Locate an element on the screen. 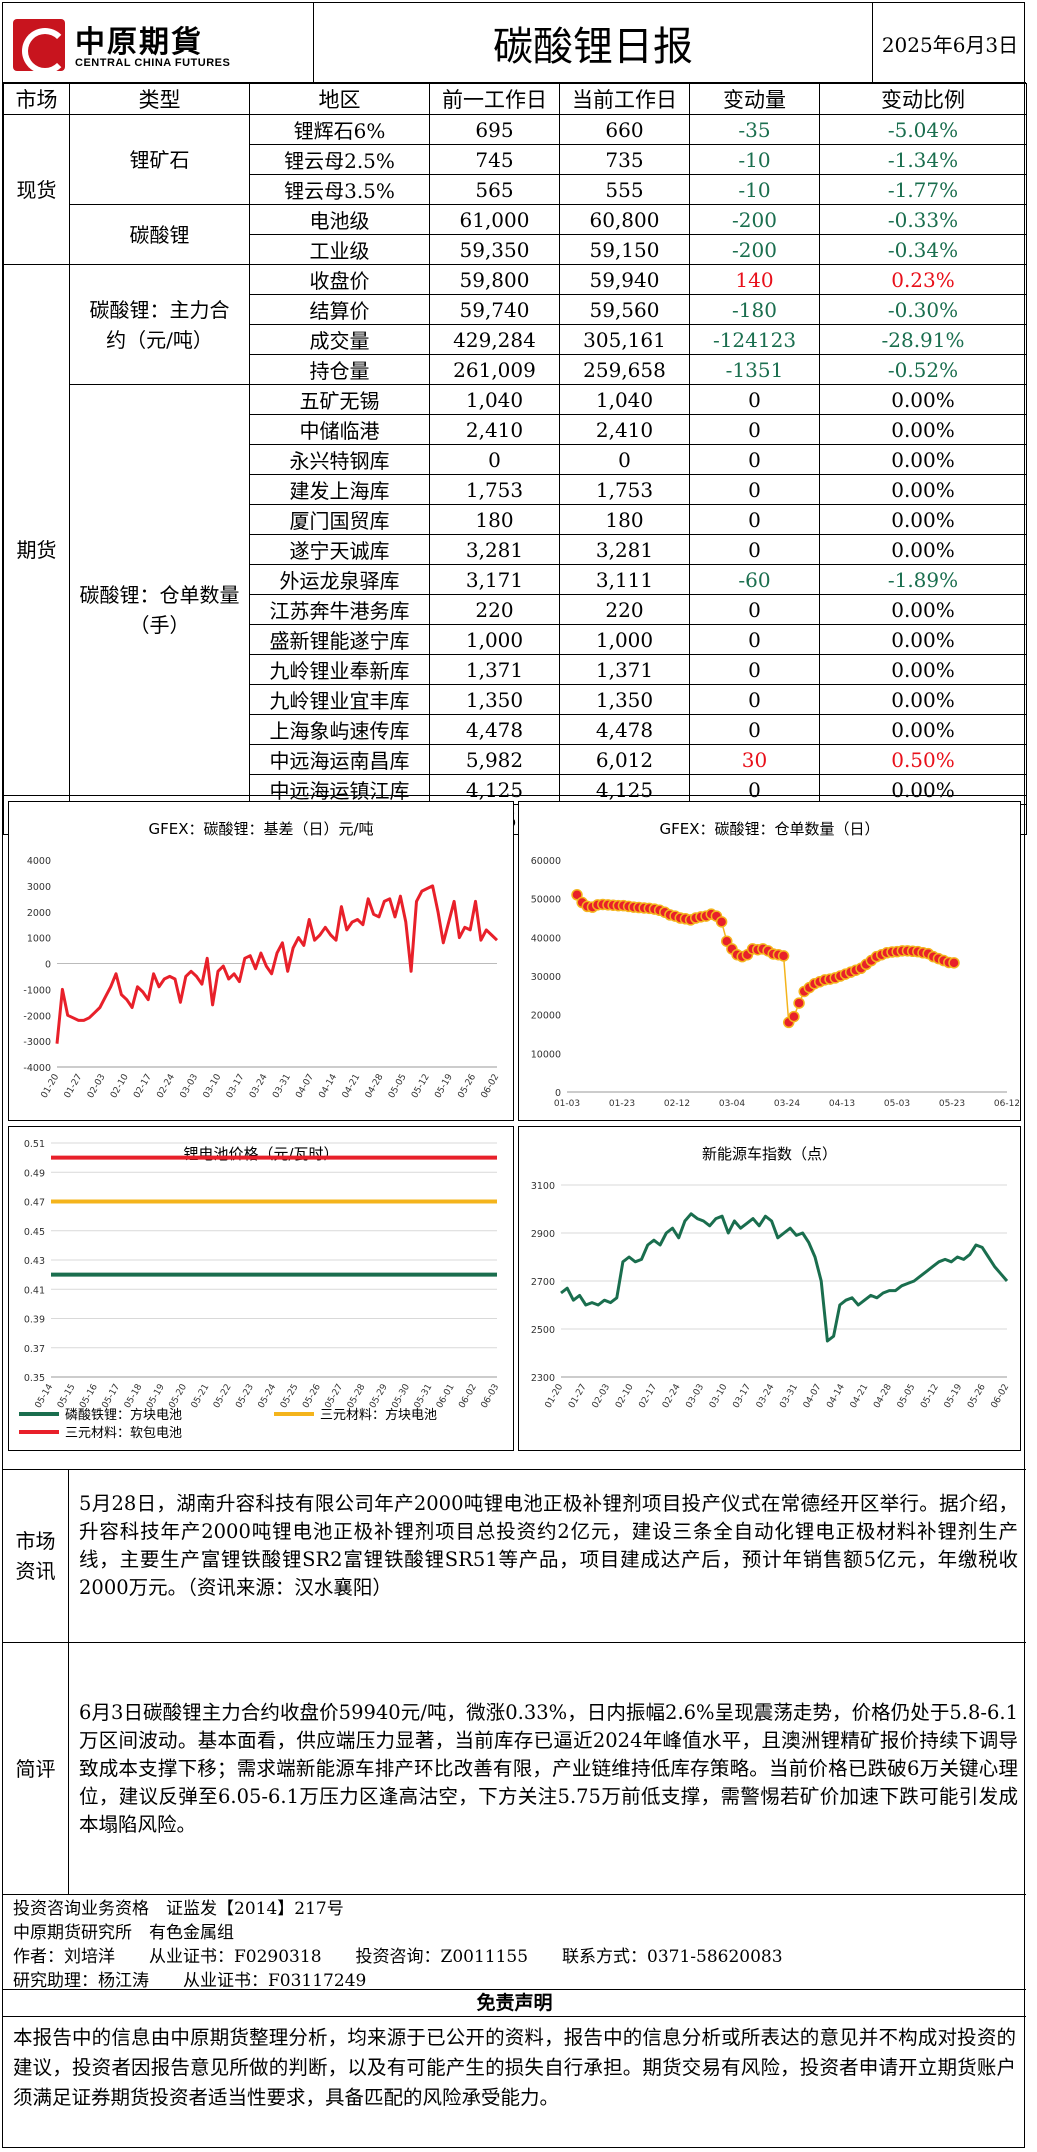 This screenshot has height=2152, width=1037. prev-value-cell: 59,740 is located at coordinates (494, 309).